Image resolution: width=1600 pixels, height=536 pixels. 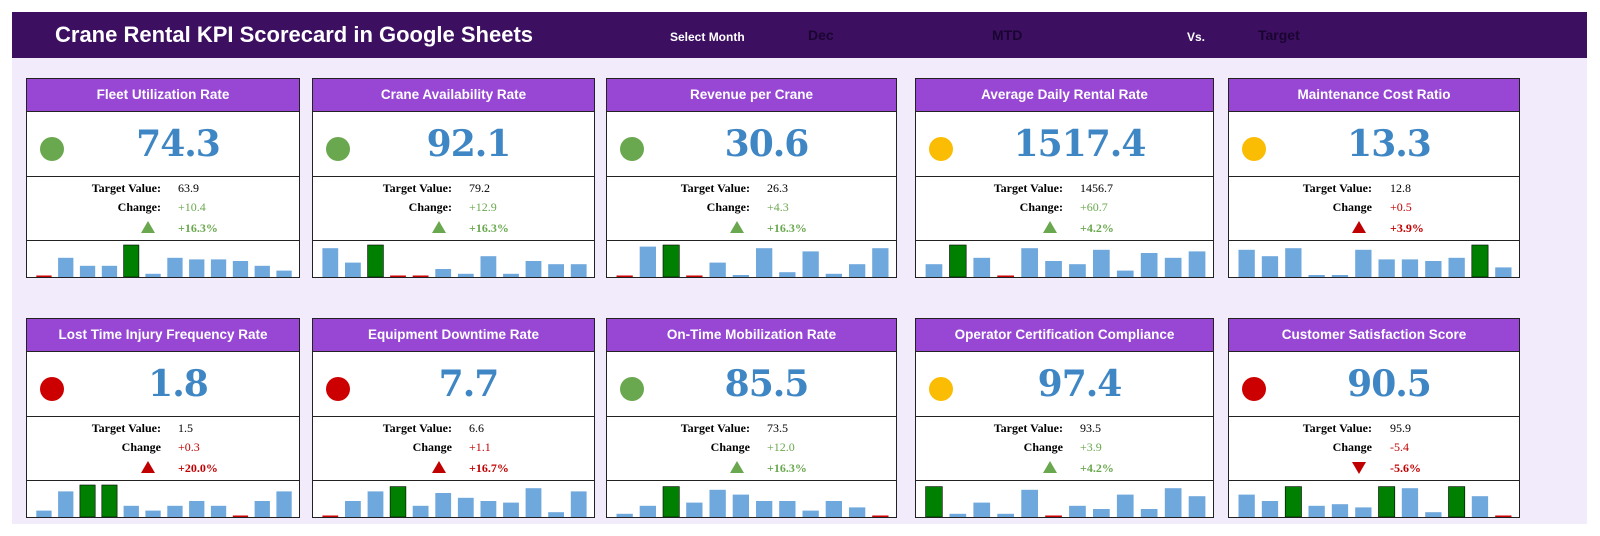 What do you see at coordinates (1097, 228) in the screenshot?
I see `change-percent: +4.2%` at bounding box center [1097, 228].